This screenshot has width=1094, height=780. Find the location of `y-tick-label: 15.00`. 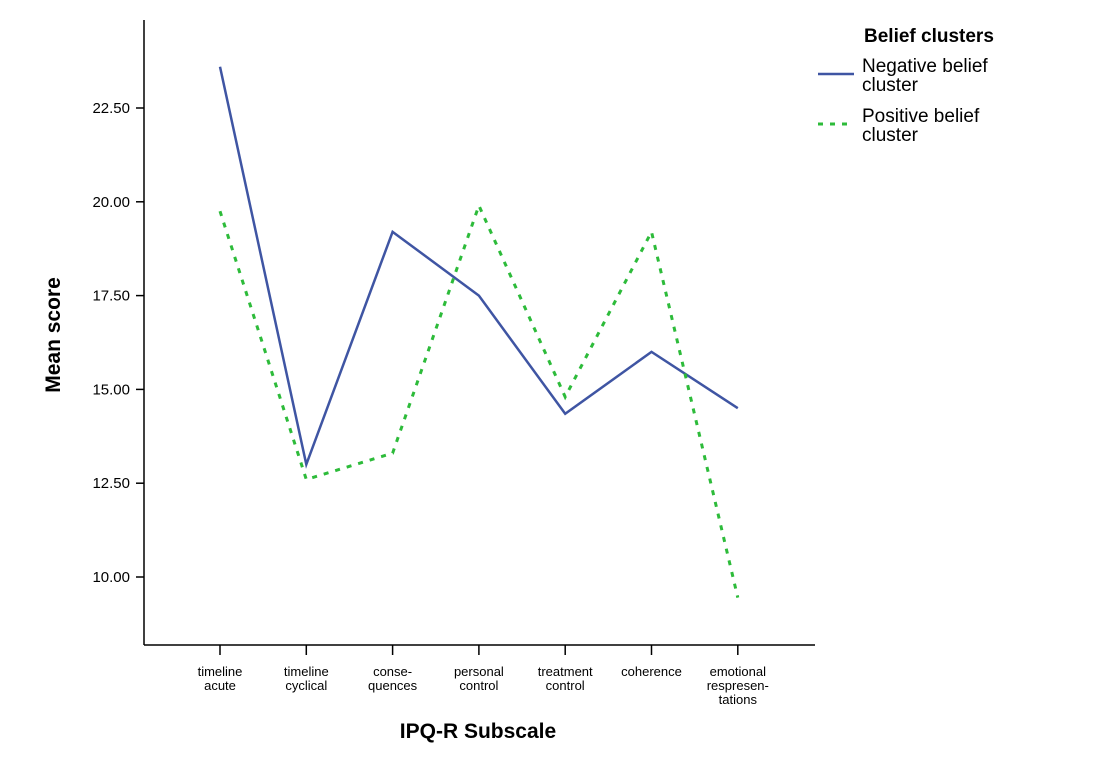

y-tick-label: 15.00 is located at coordinates (111, 389).